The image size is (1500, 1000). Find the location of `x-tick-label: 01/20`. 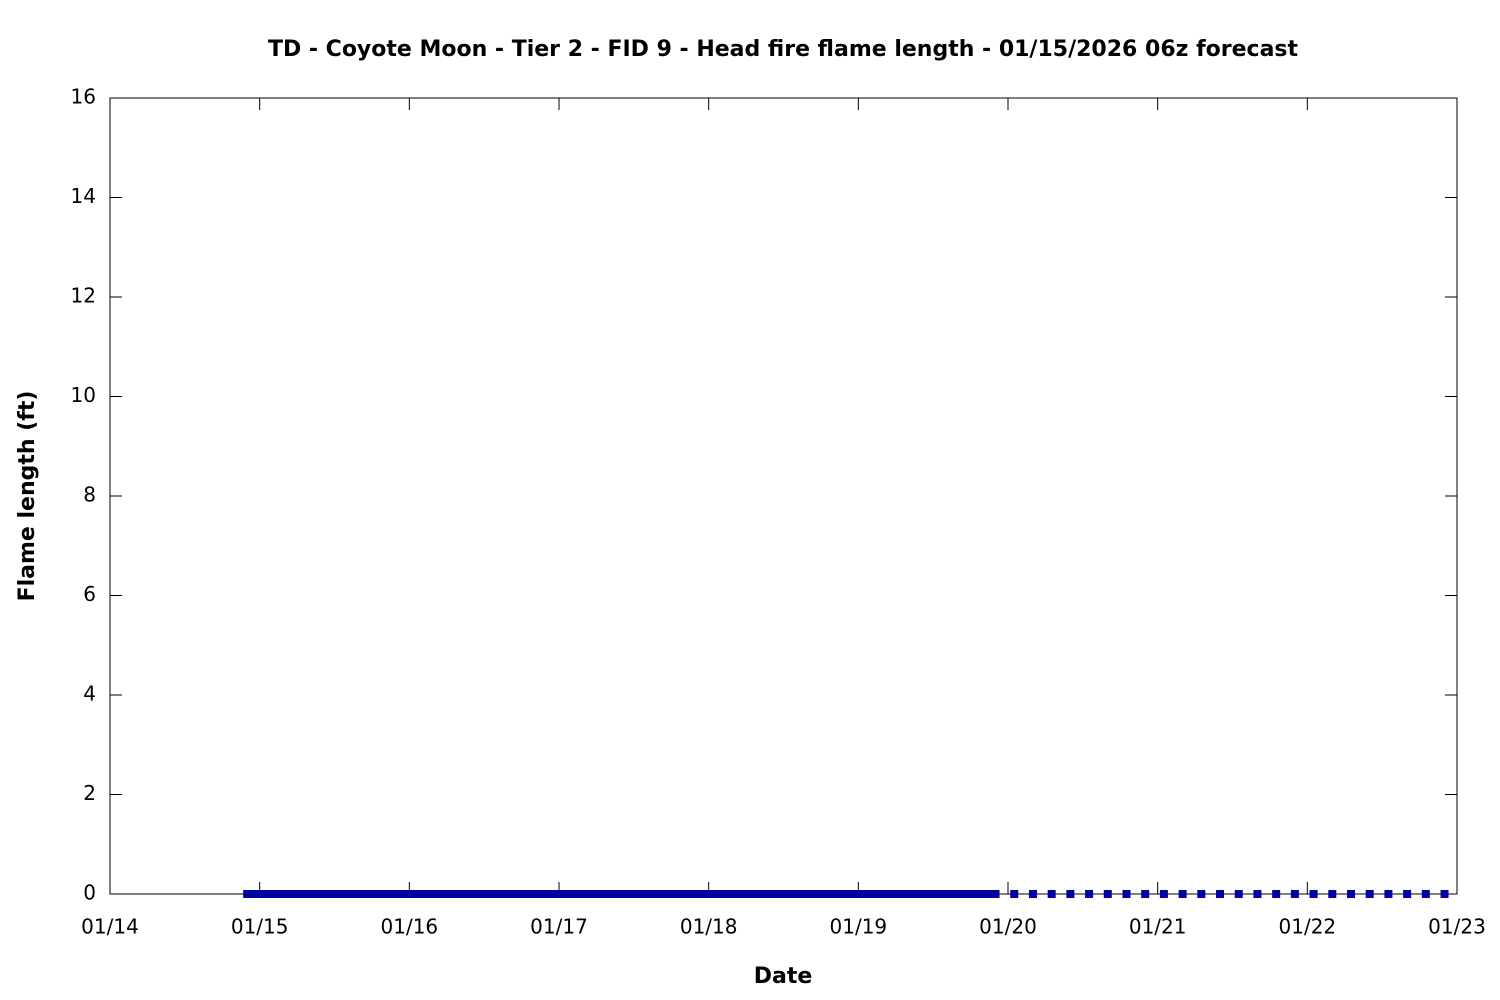

x-tick-label: 01/20 is located at coordinates (1008, 927).